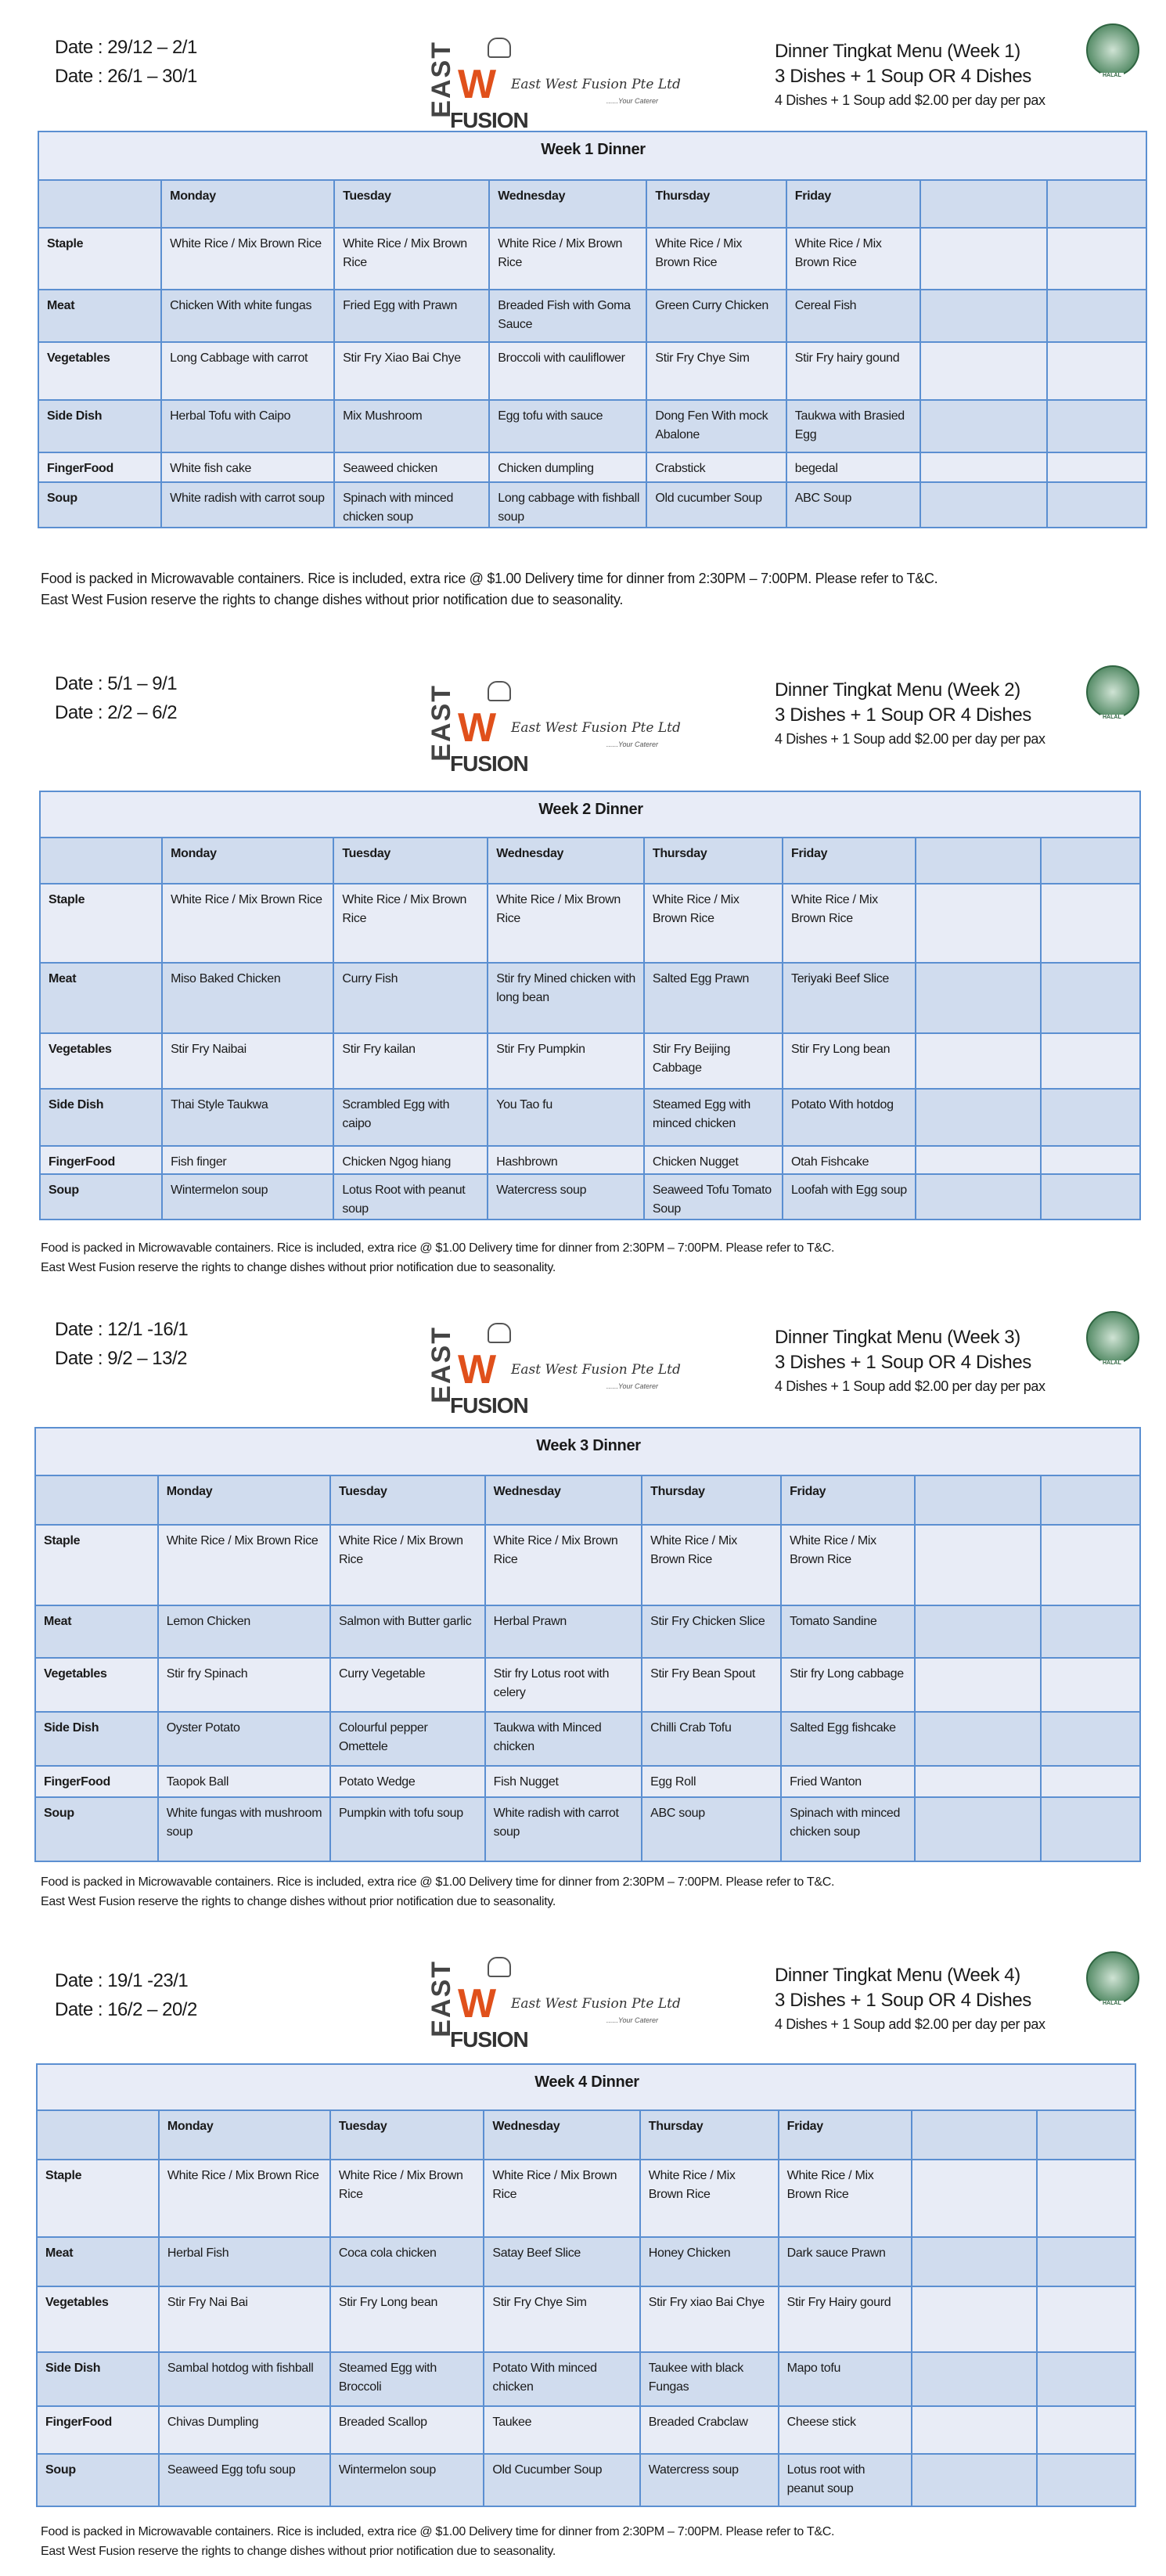  What do you see at coordinates (563, 1685) in the screenshot?
I see `dish-cell: Stir fry Lotus root with celery` at bounding box center [563, 1685].